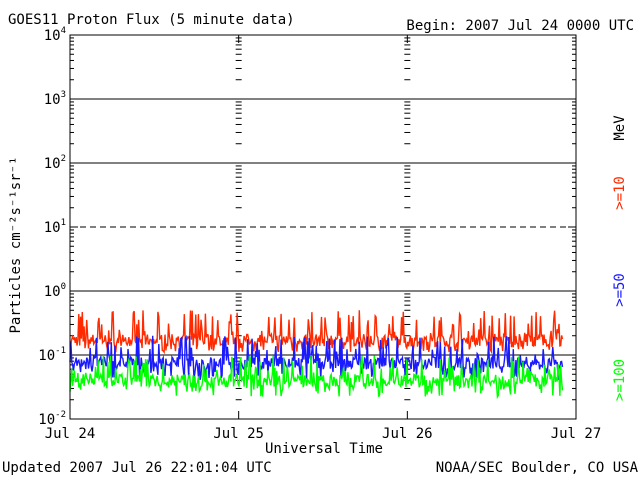 The width and height of the screenshot is (640, 480). I want to click on y-axis-label: Particles cm⁻²s⁻¹sr⁻¹, so click(16, 244).